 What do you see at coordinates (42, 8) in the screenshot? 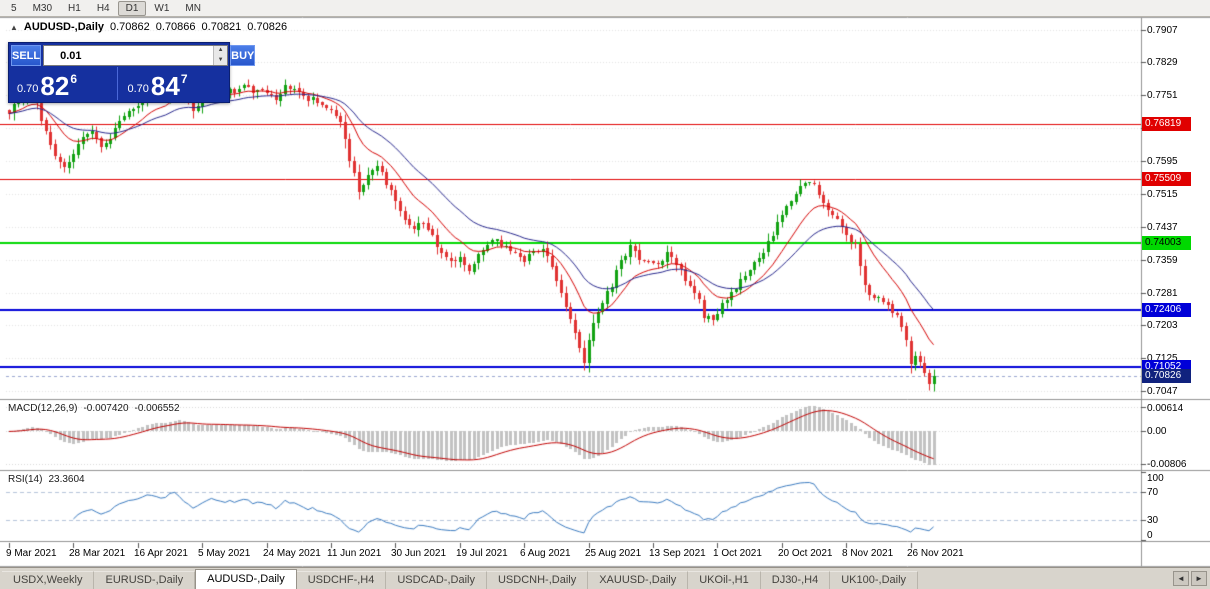
I see `timeframe-button-m30: M30` at bounding box center [42, 8].